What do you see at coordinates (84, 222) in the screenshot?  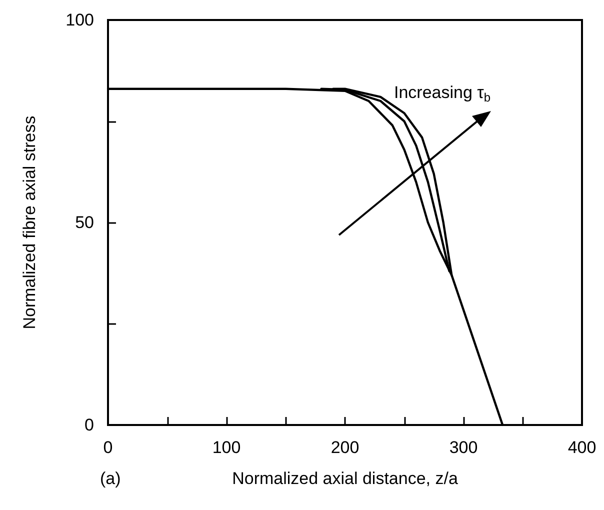 I see `y-tick-label: 50` at bounding box center [84, 222].